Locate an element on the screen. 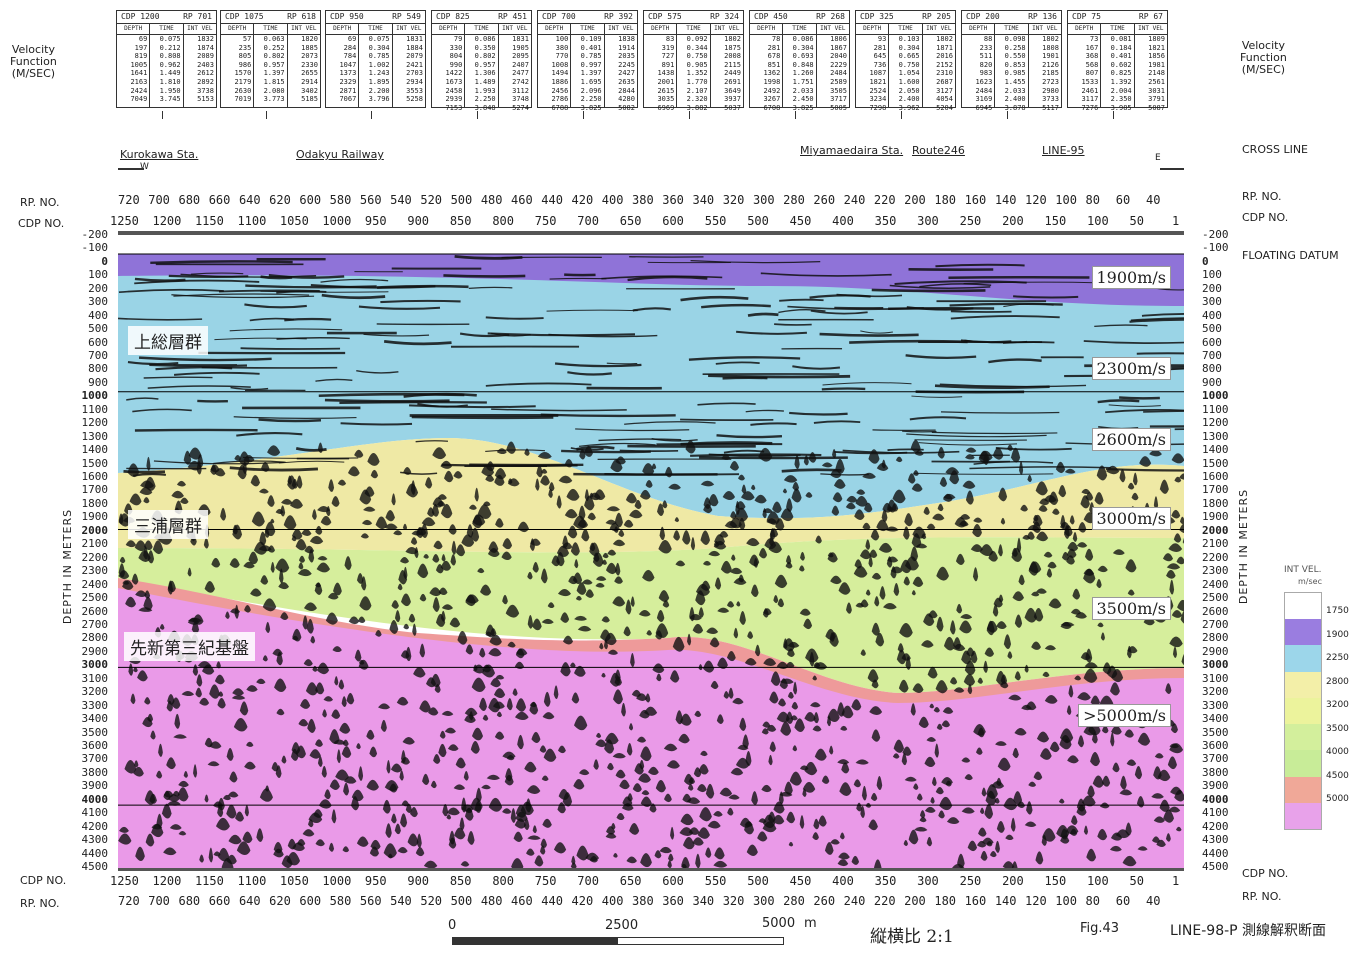 This screenshot has height=957, width=1363. depth-tick-label: 1700 is located at coordinates (95, 490).